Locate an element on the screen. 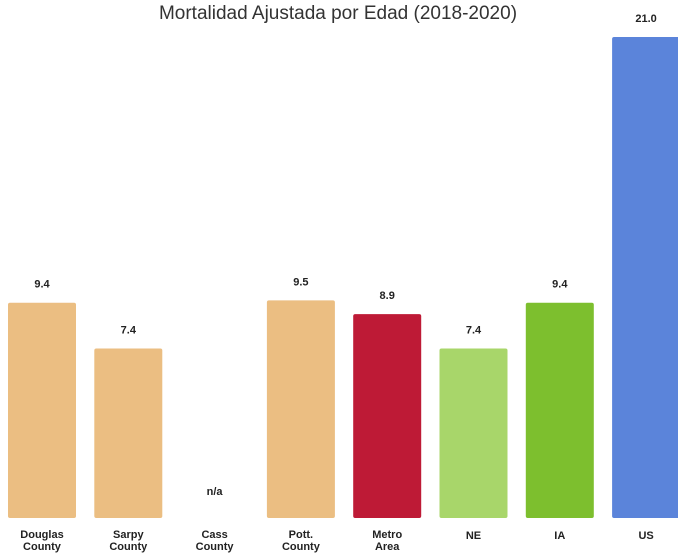 Image resolution: width=678 pixels, height=554 pixels. value-label: 21.0 is located at coordinates (645, 19).